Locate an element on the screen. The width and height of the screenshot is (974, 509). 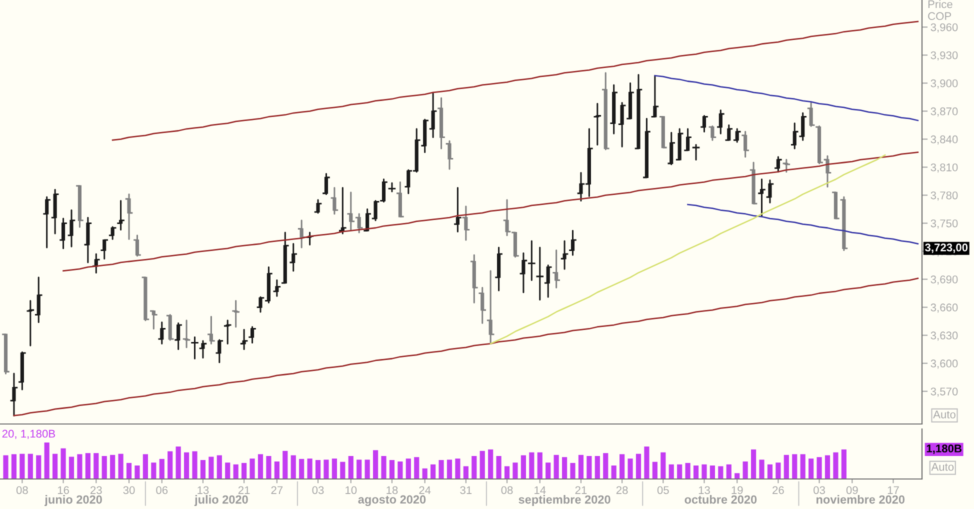
x-tick-label: 27 is located at coordinates (277, 490).